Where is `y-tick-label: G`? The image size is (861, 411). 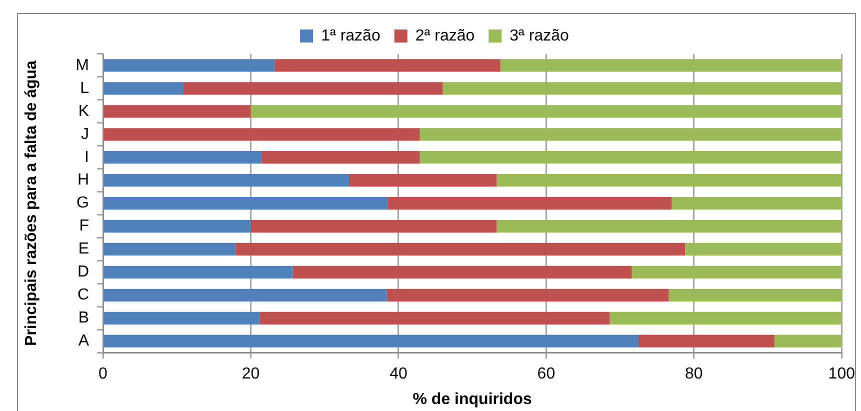 y-tick-label: G is located at coordinates (82, 203).